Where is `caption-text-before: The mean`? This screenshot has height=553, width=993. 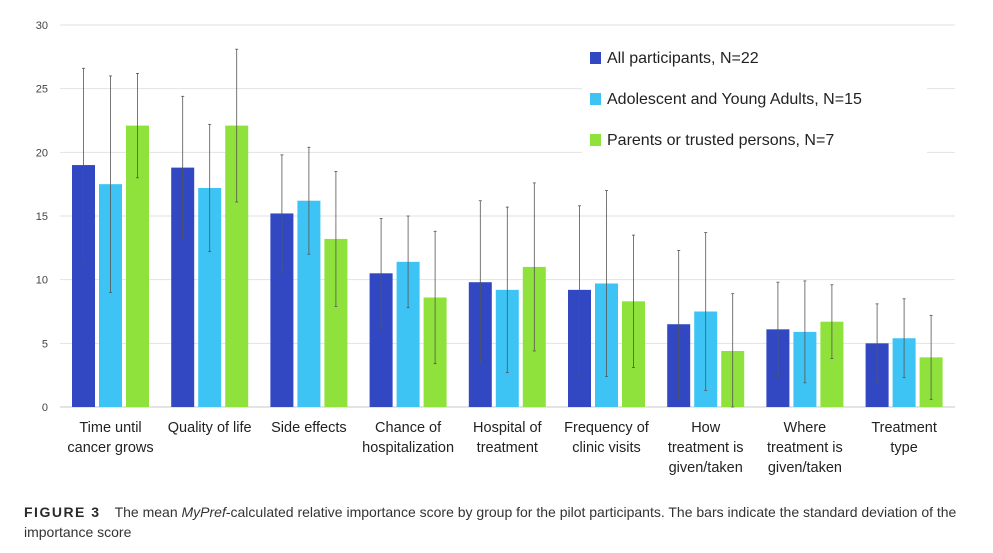 caption-text-before: The mean is located at coordinates (148, 512).